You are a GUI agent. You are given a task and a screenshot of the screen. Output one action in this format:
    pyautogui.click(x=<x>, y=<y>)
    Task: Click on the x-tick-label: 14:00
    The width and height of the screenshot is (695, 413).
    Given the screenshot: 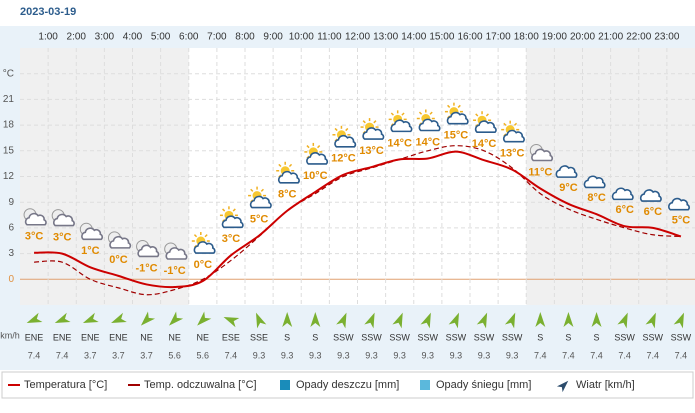 What is the action you would take?
    pyautogui.click(x=413, y=37)
    